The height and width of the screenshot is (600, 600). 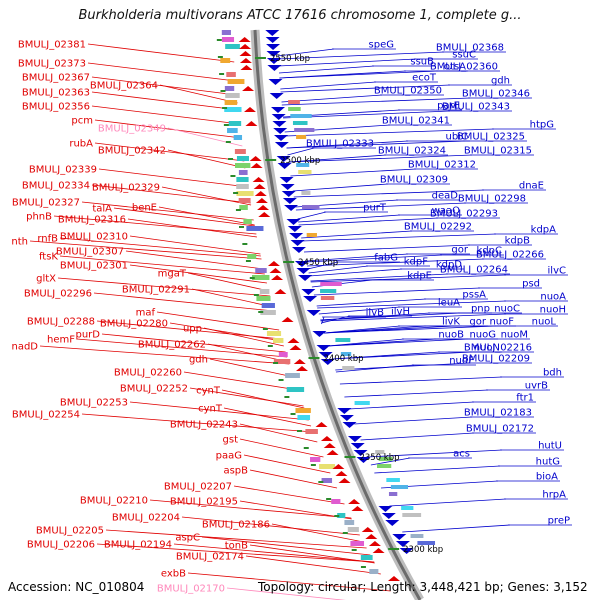 I want to click on gene-label-left: BMULJ_02260, so click(x=148, y=373).